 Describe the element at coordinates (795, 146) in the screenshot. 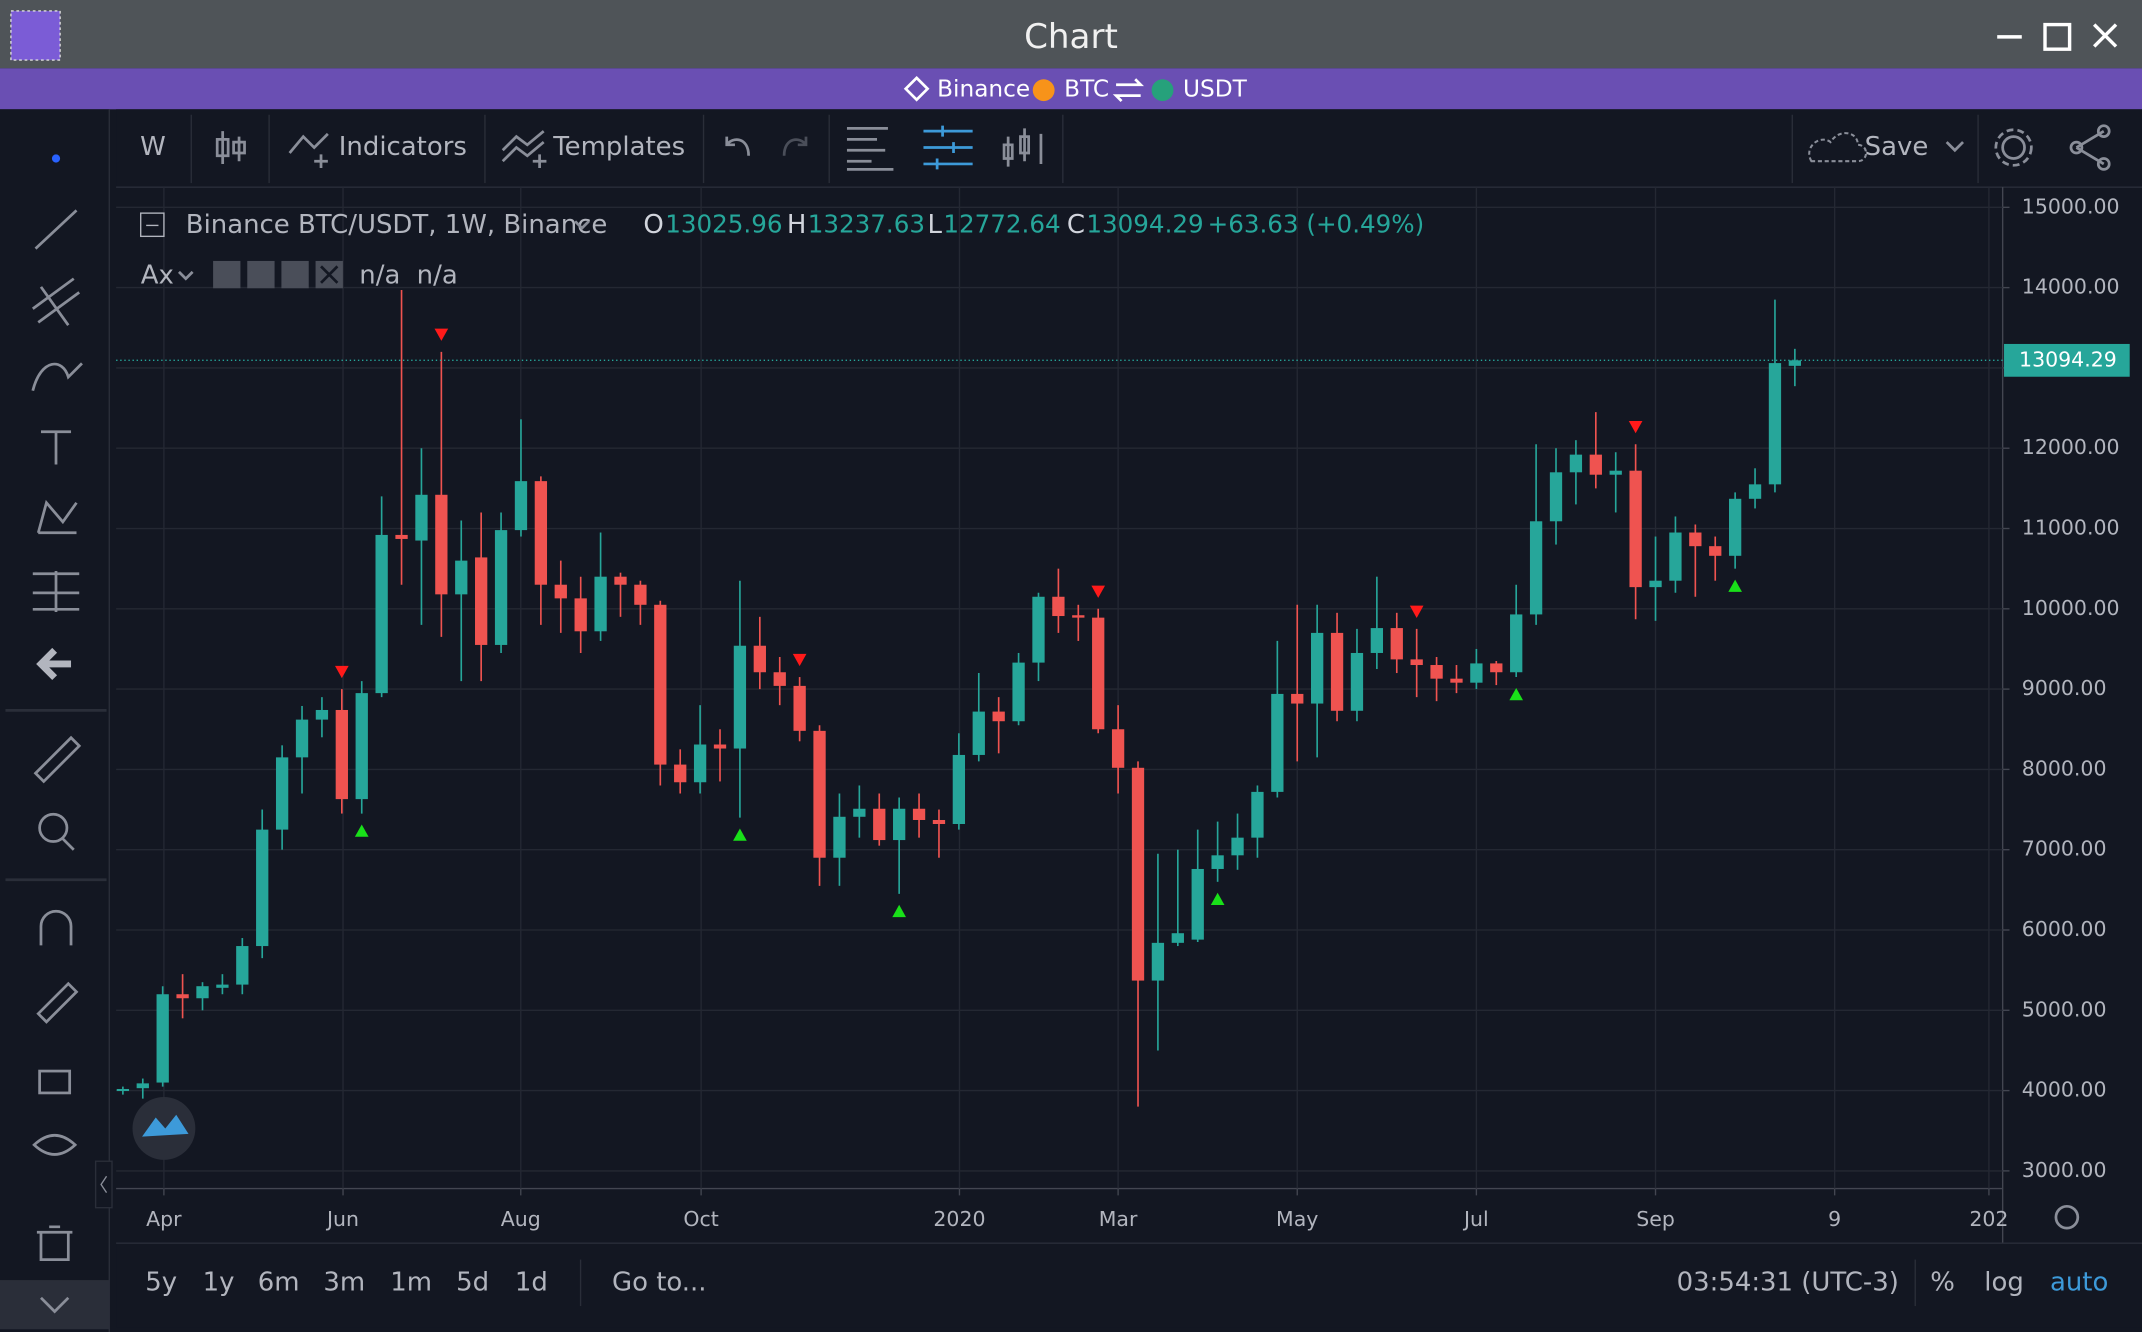

I see `redo` at that location.